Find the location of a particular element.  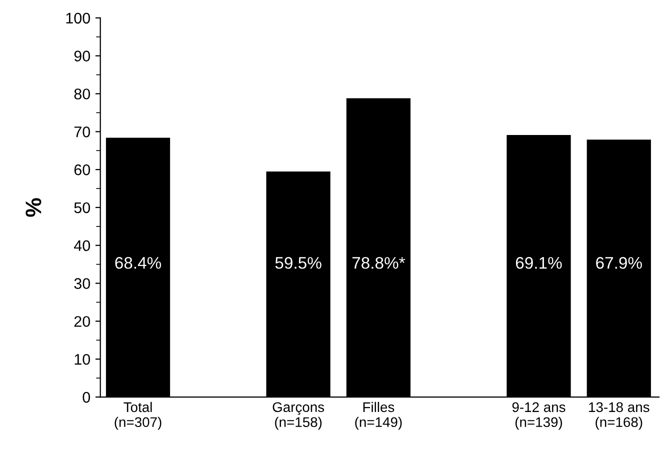

x-tick-label: 13-18 ans (n=168) is located at coordinates (619, 416).